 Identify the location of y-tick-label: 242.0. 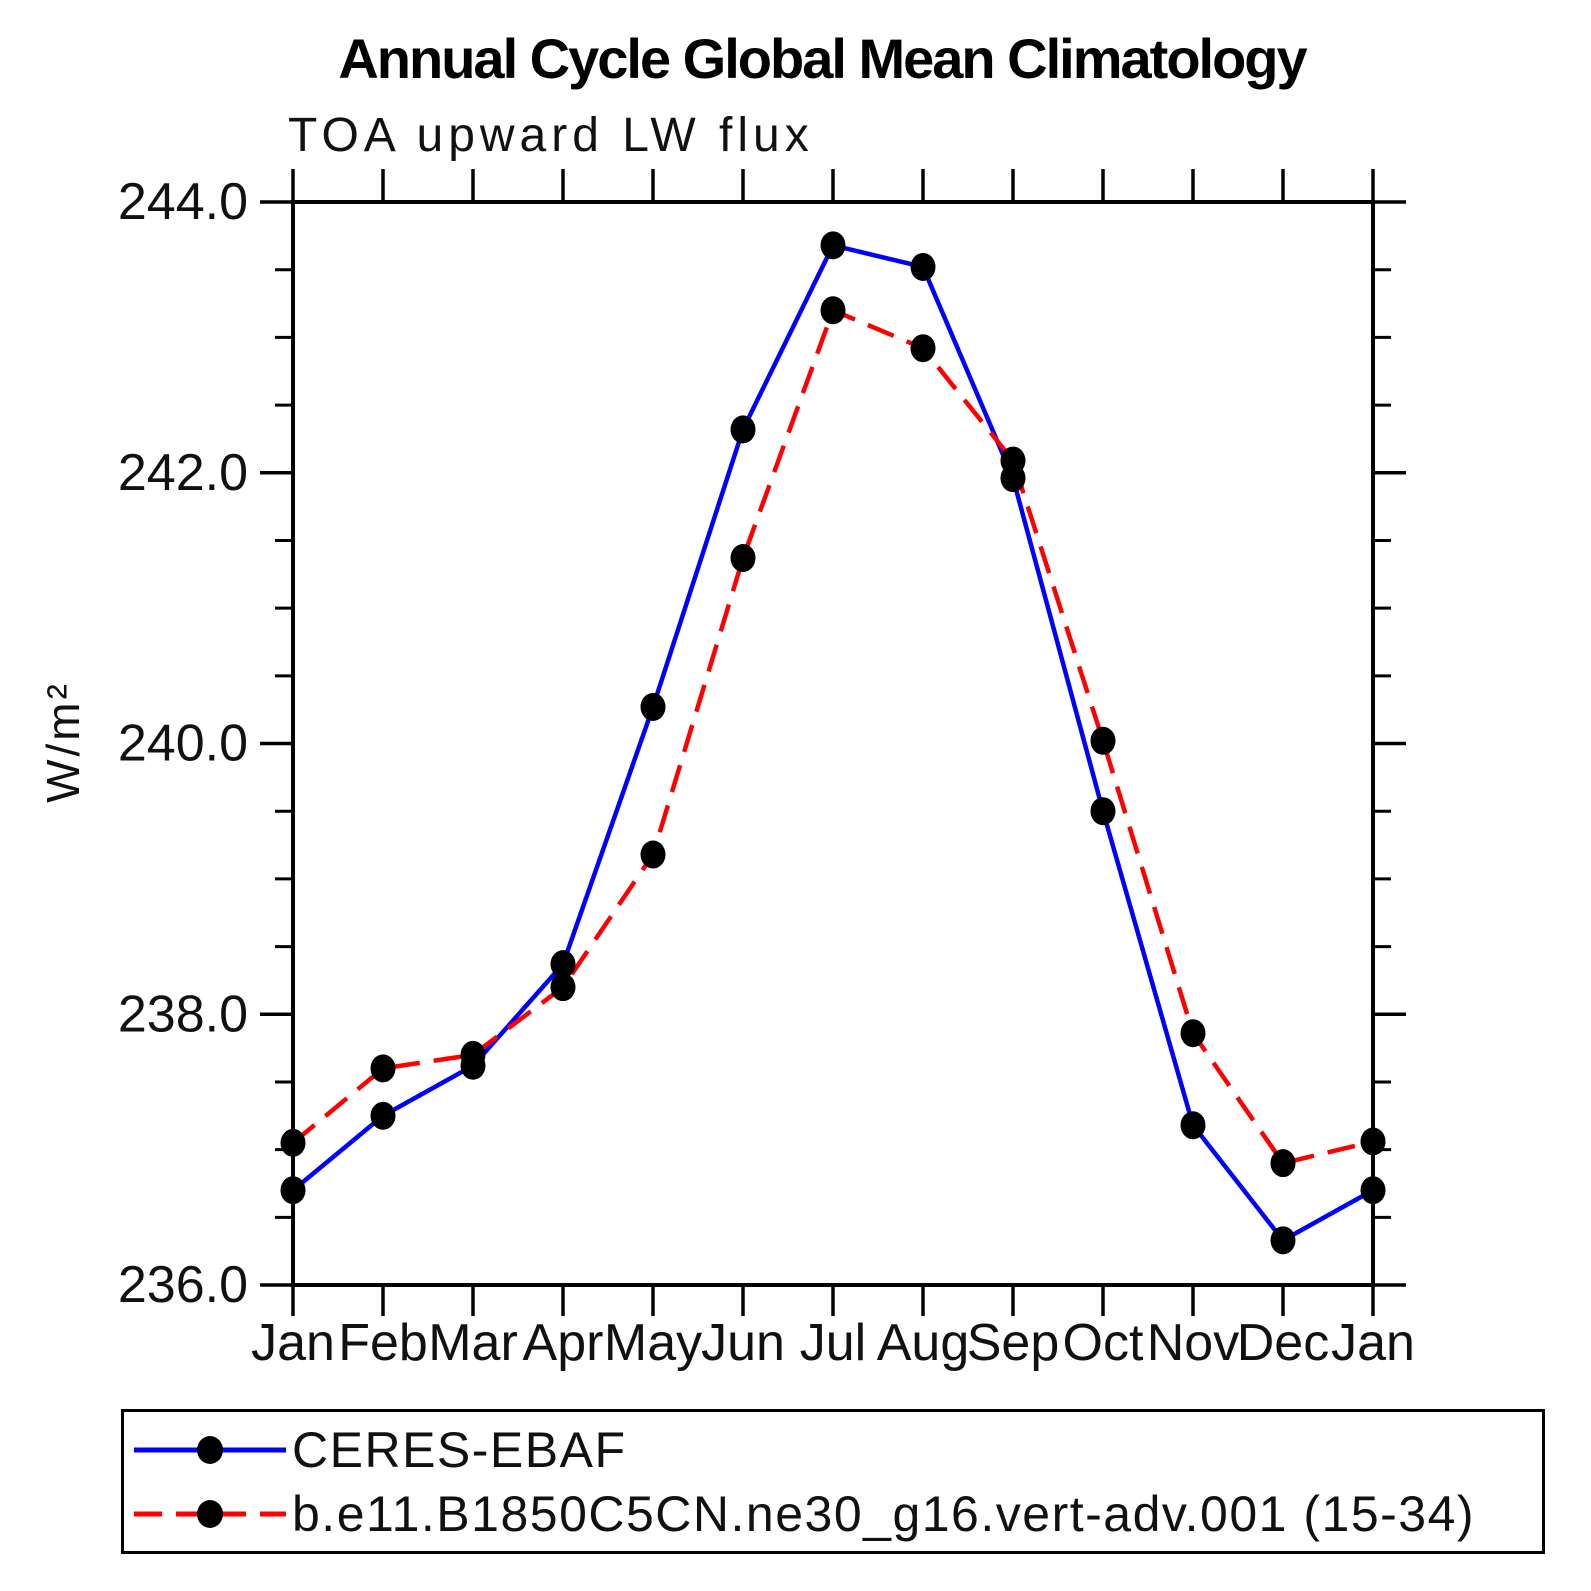
(183, 473).